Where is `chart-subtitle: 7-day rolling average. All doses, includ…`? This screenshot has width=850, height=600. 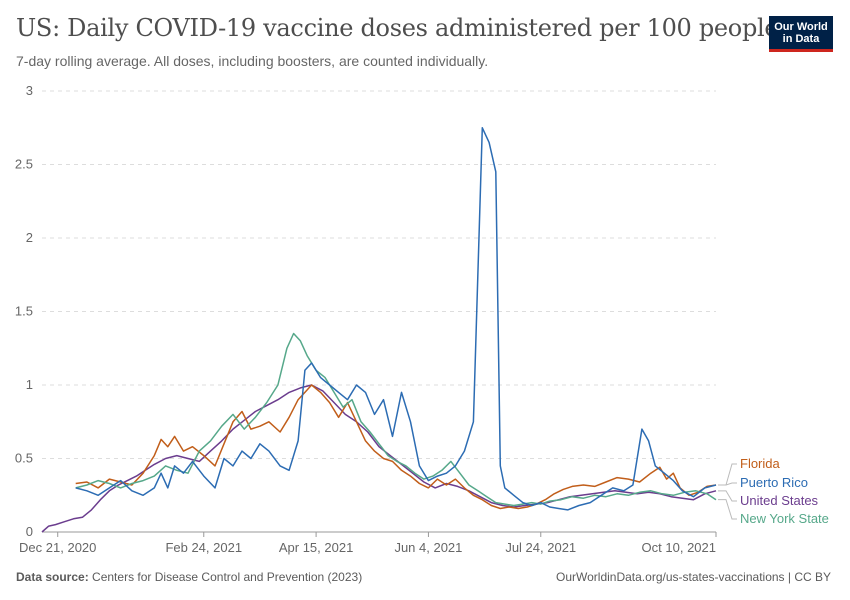
chart-subtitle: 7-day rolling average. All doses, includ… is located at coordinates (252, 61).